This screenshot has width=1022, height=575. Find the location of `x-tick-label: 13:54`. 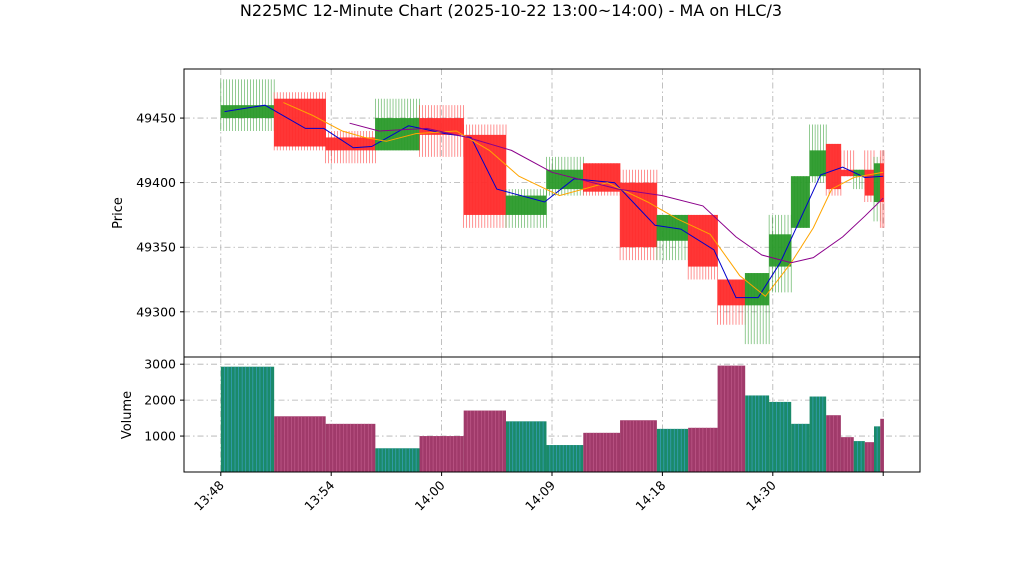

x-tick-label: 13:54 is located at coordinates (319, 495).